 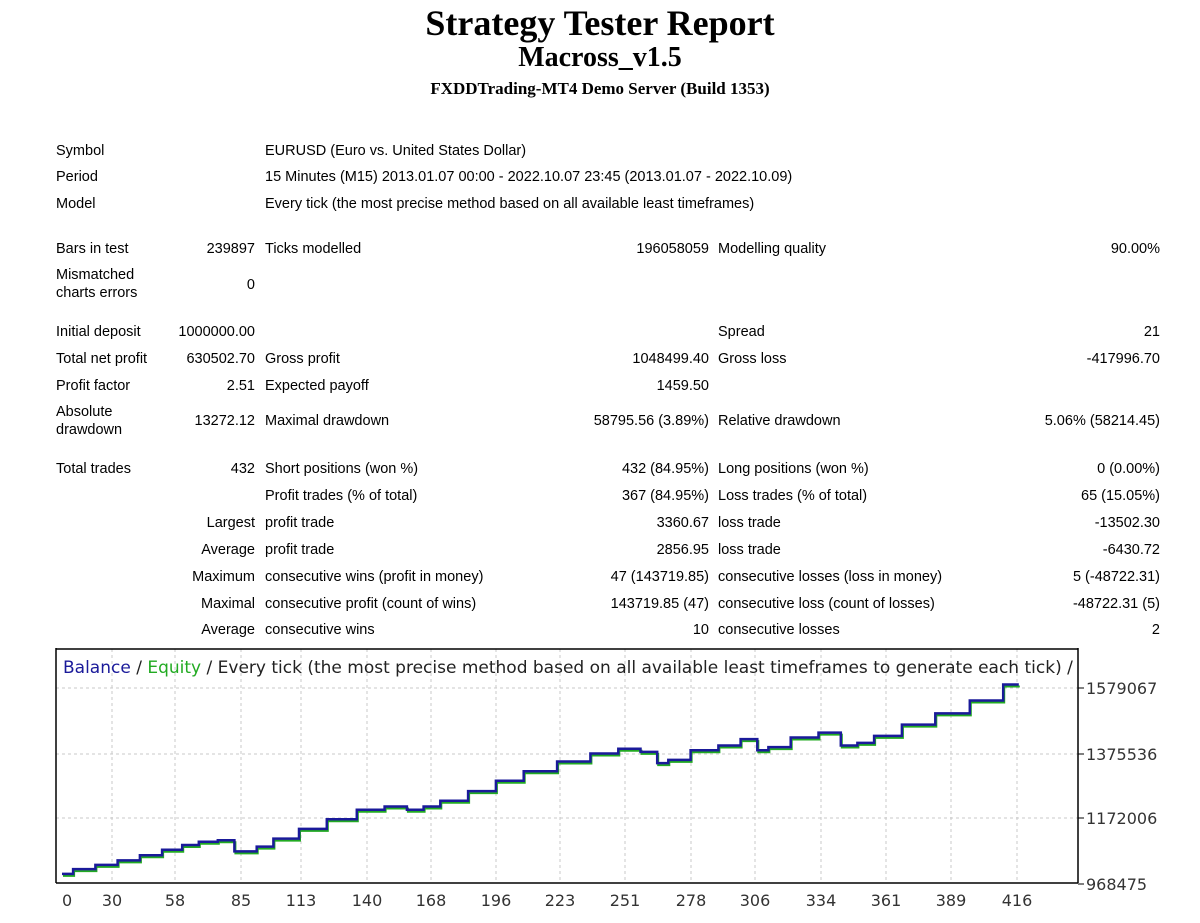 I want to click on average-loss-value: -6430.72, so click(x=1131, y=550).